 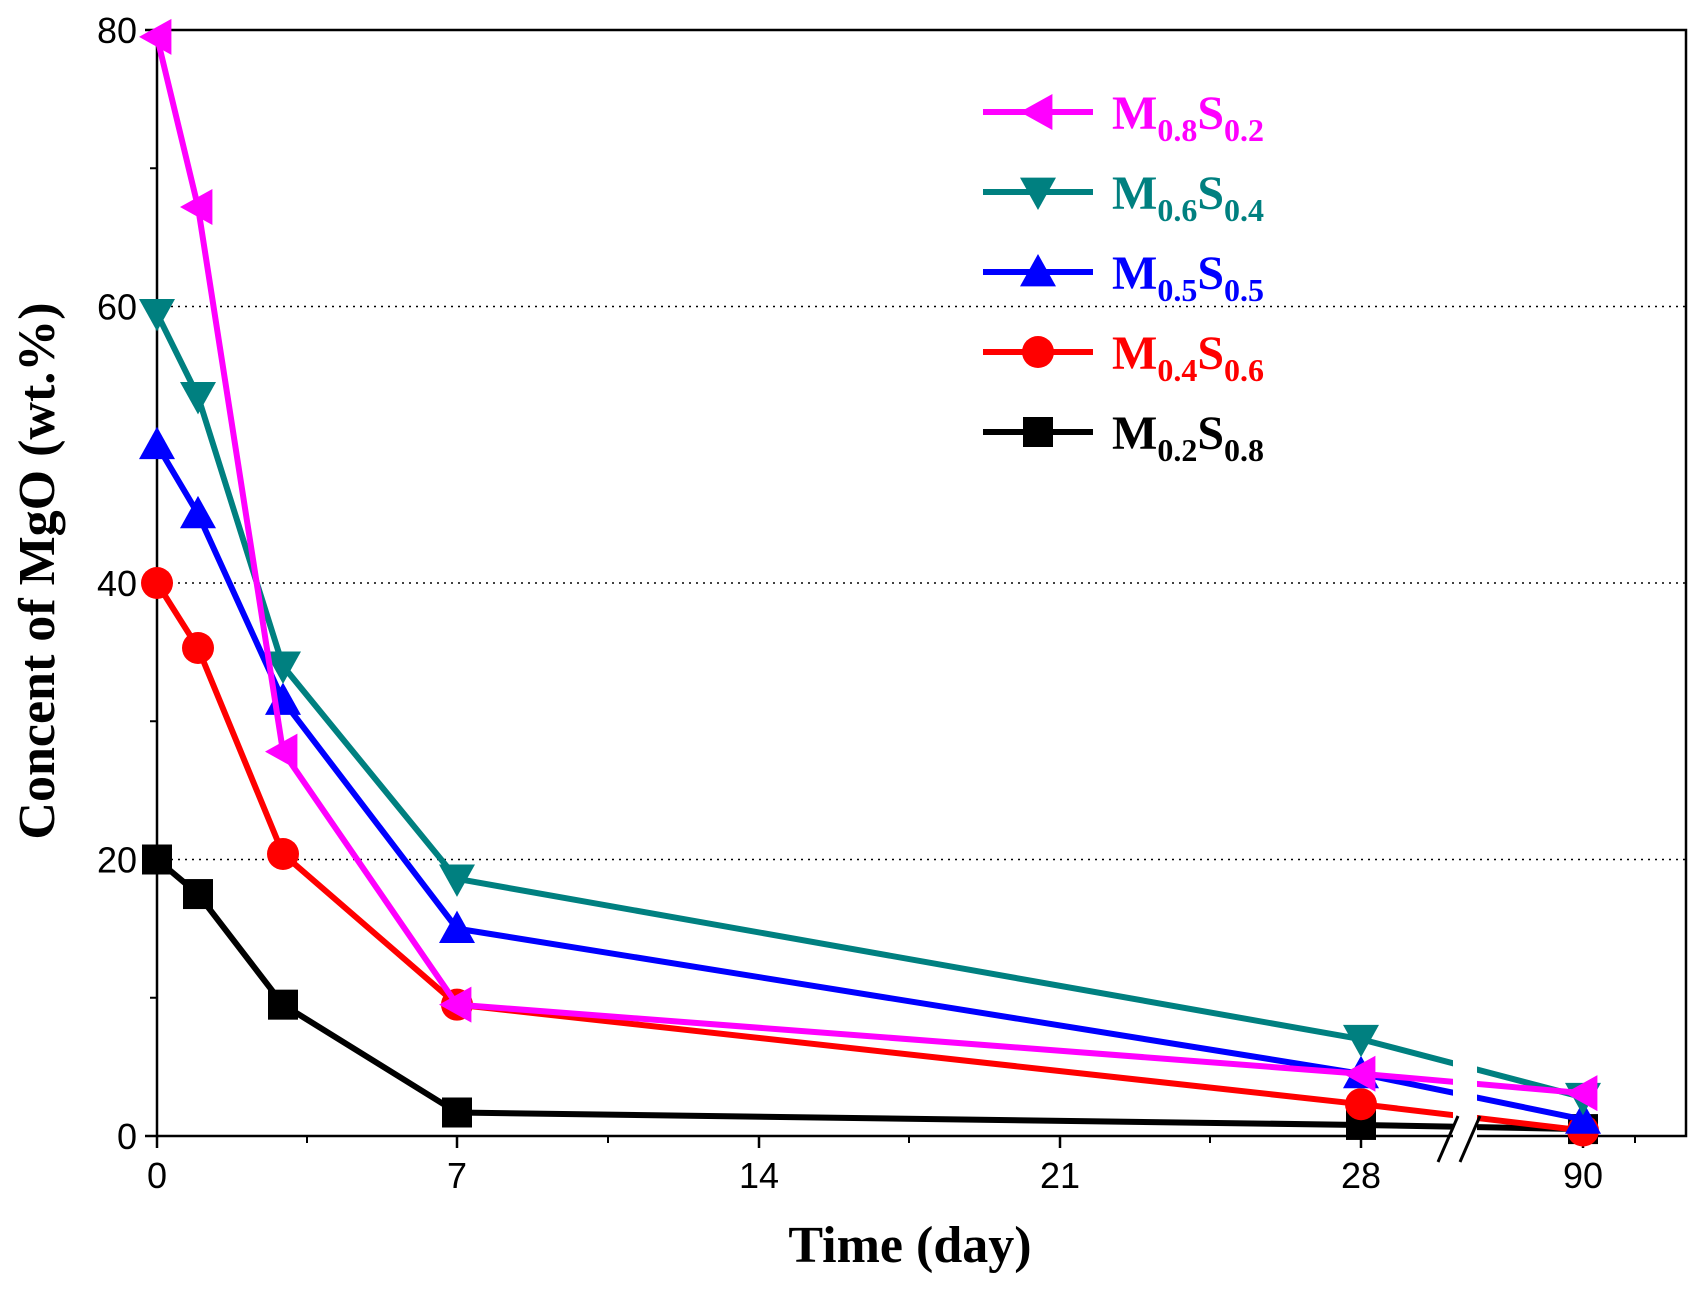 I want to click on legend-label: M0.6S0.4, so click(x=1188, y=197).